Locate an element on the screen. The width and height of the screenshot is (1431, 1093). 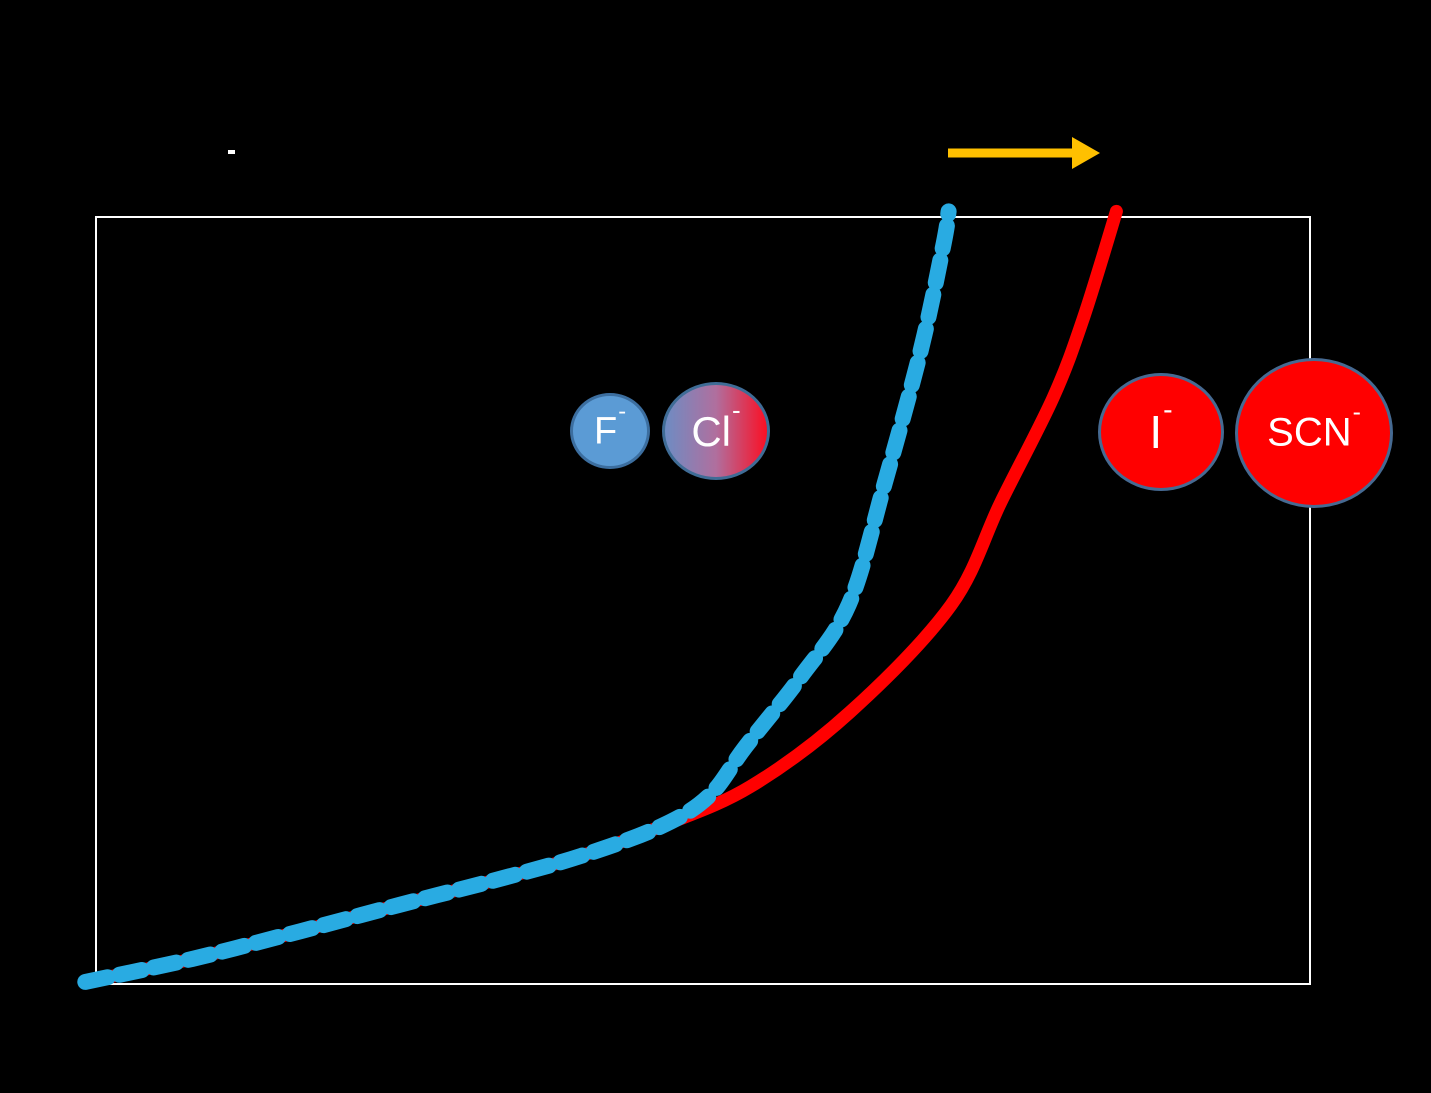
ion-fluoride: F- is located at coordinates (610, 431).